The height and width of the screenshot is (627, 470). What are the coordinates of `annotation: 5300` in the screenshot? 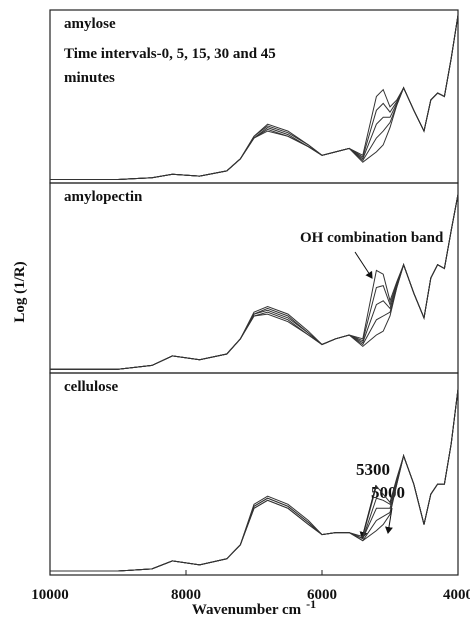 It's located at (373, 469).